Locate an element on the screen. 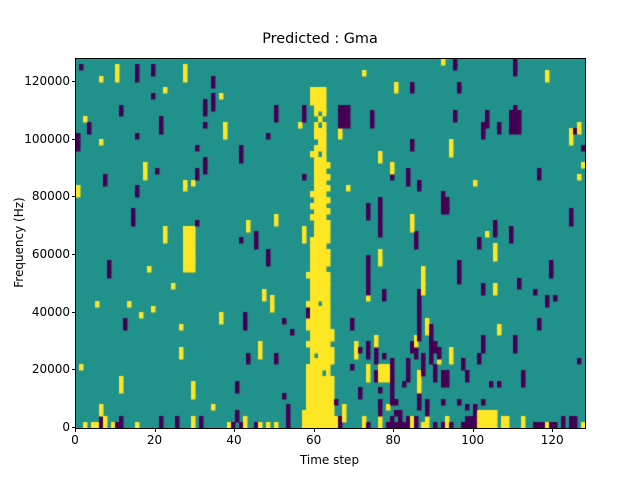  y-tick-label: 100000 is located at coordinates (47, 138).